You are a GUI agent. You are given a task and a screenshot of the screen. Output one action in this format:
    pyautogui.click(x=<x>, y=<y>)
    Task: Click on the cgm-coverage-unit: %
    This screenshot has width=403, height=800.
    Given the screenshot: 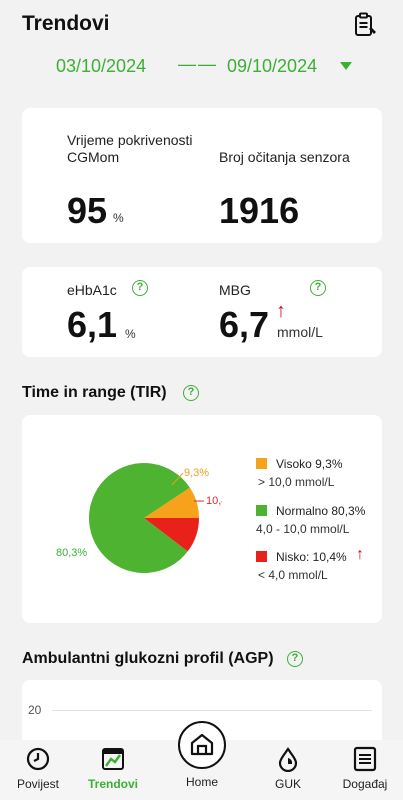 What is the action you would take?
    pyautogui.click(x=118, y=218)
    